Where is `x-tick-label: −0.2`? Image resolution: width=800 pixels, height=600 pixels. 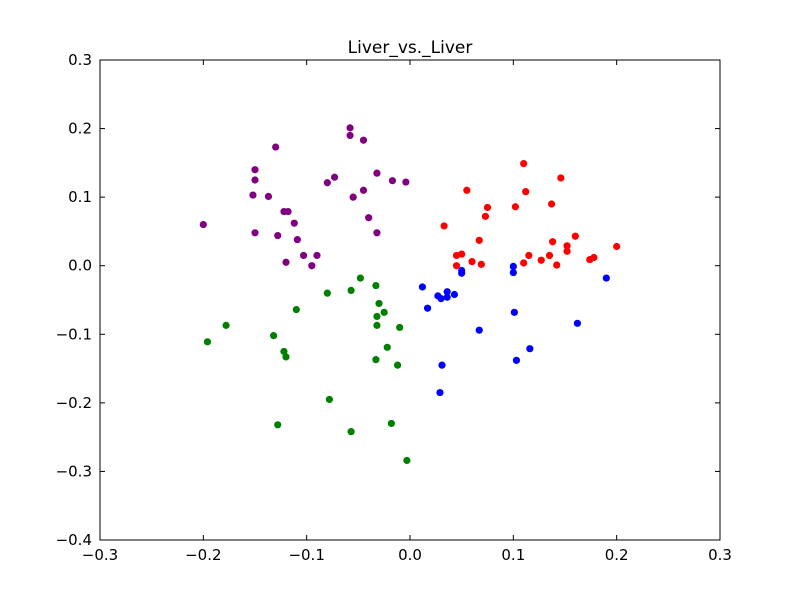
x-tick-label: −0.2 is located at coordinates (203, 555).